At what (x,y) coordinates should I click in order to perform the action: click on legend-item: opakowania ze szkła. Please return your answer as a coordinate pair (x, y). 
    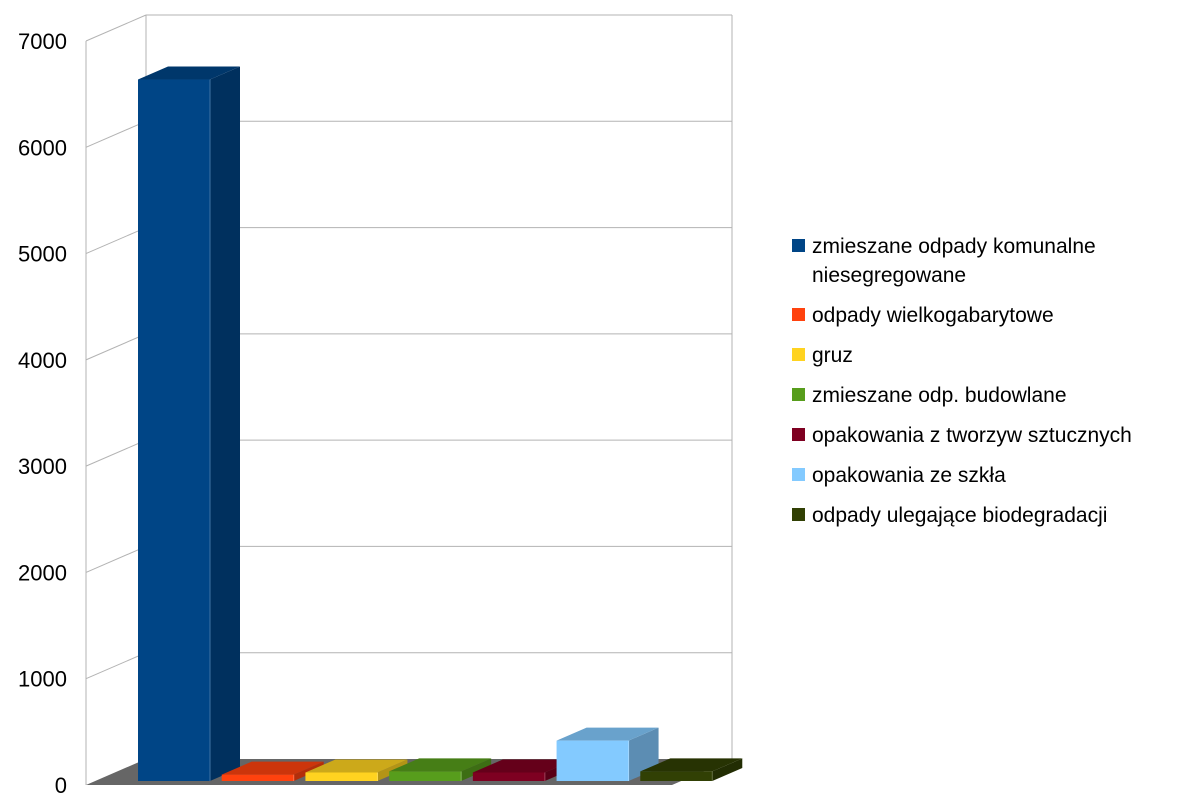
    Looking at the image, I should click on (985, 475).